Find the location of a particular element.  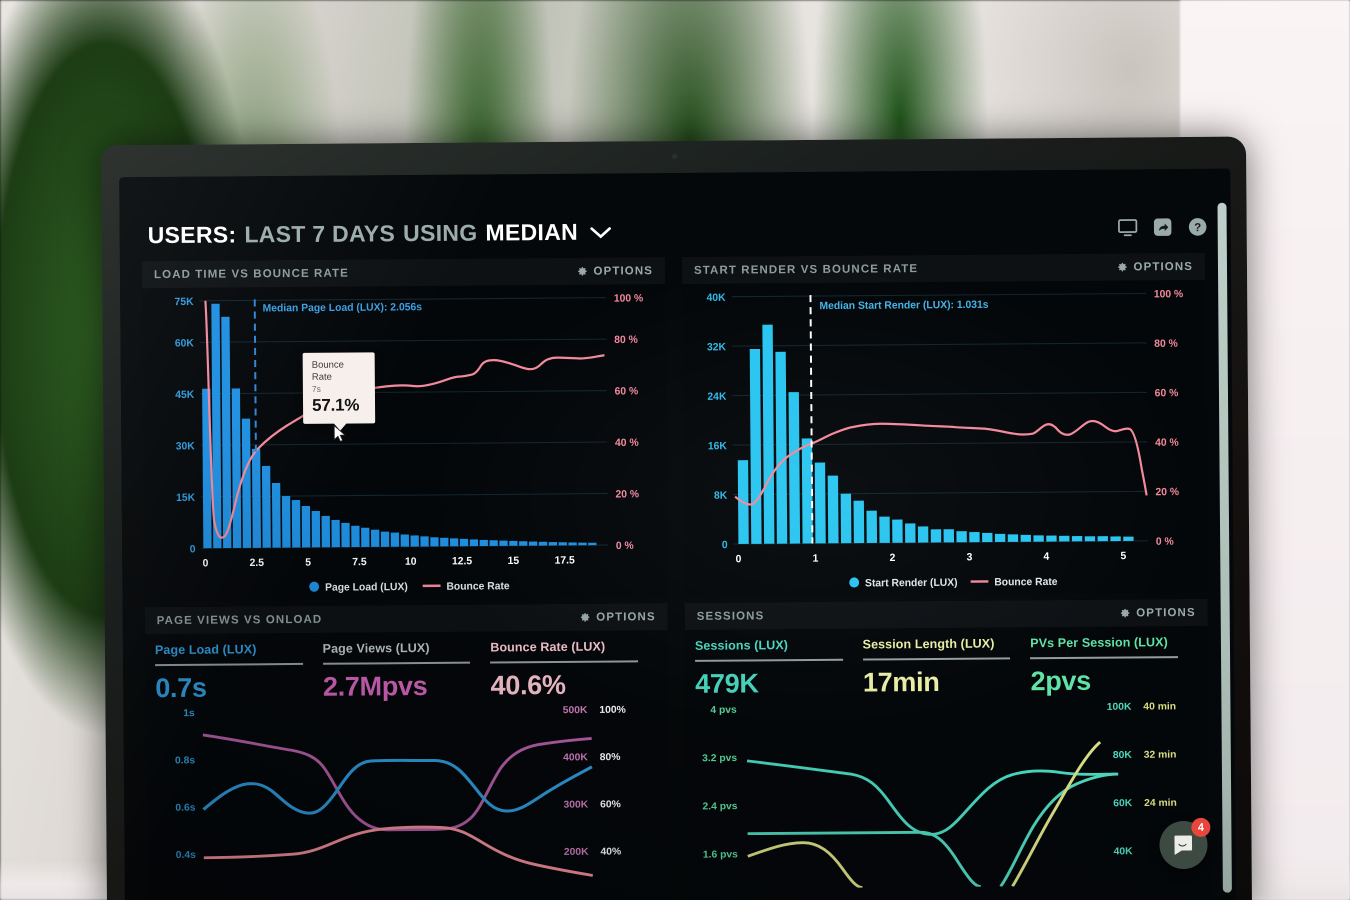

svg-text: 4 pvs is located at coordinates (723, 709).